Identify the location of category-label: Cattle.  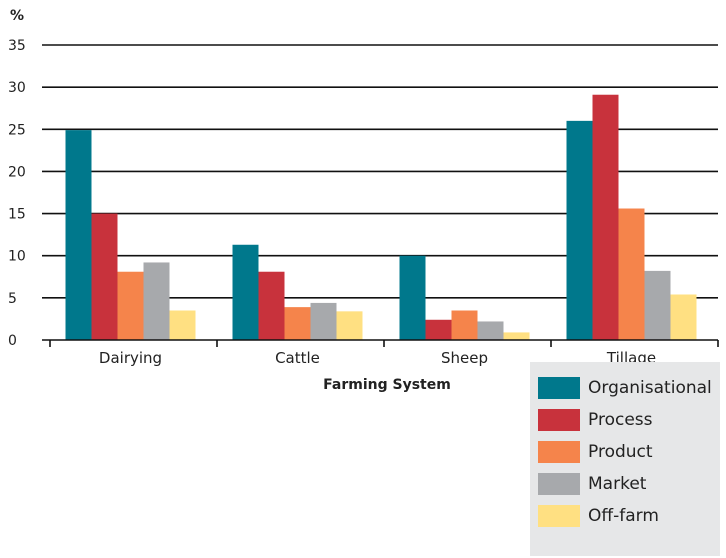
(297, 358).